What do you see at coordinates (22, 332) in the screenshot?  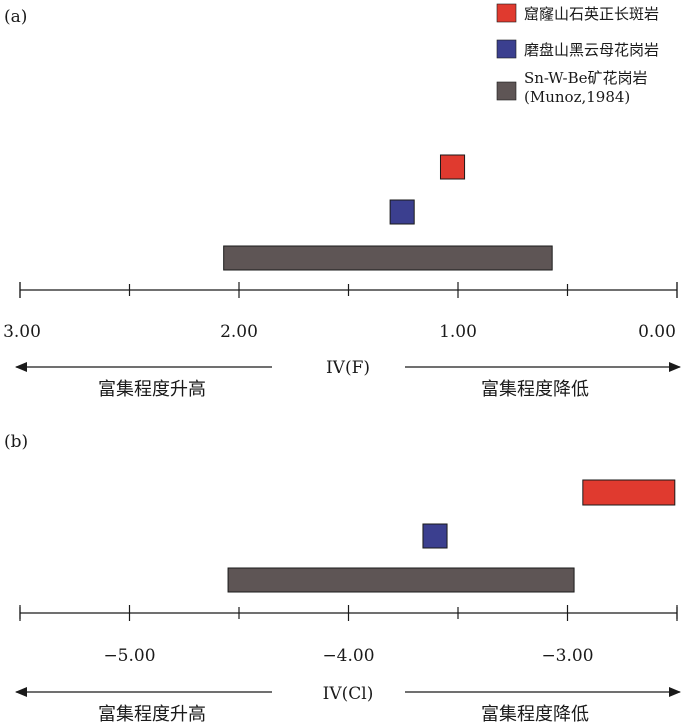 I see `tick-label: 3.00` at bounding box center [22, 332].